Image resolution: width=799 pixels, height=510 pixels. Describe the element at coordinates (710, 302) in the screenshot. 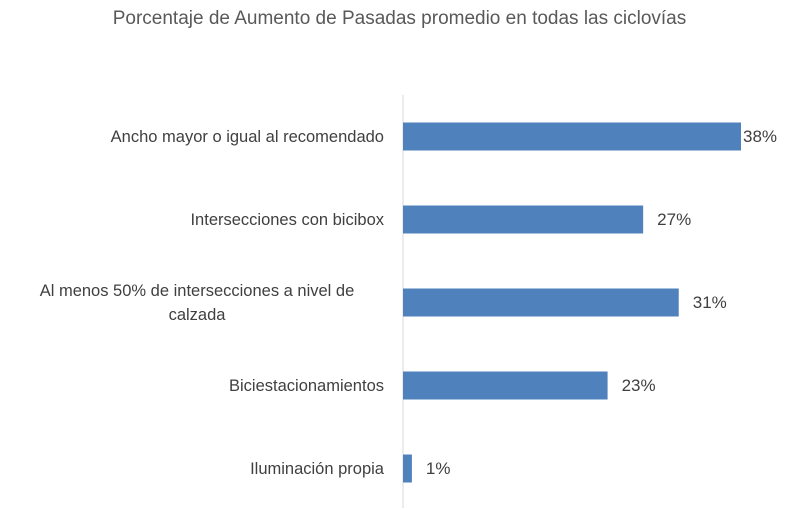

I see `value-label: 31%` at that location.